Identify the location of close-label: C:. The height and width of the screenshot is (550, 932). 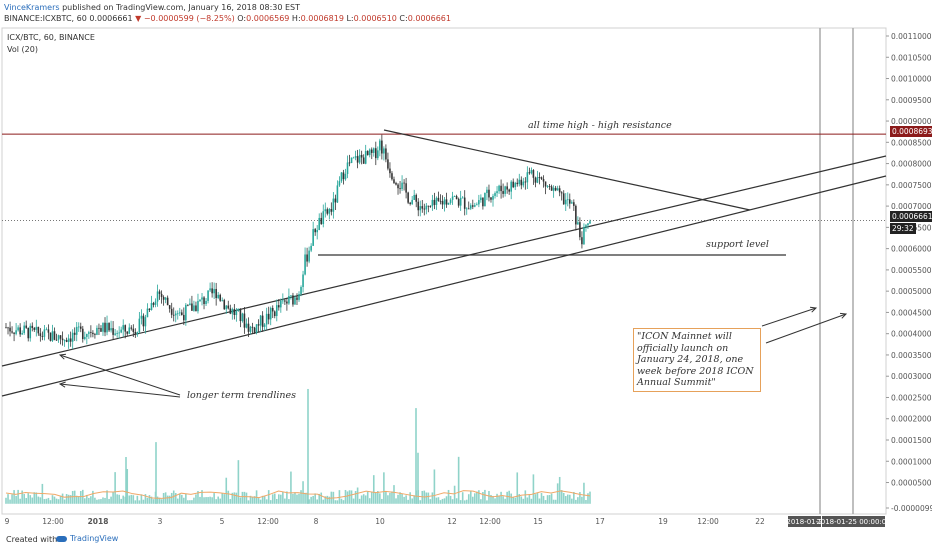
(402, 18).